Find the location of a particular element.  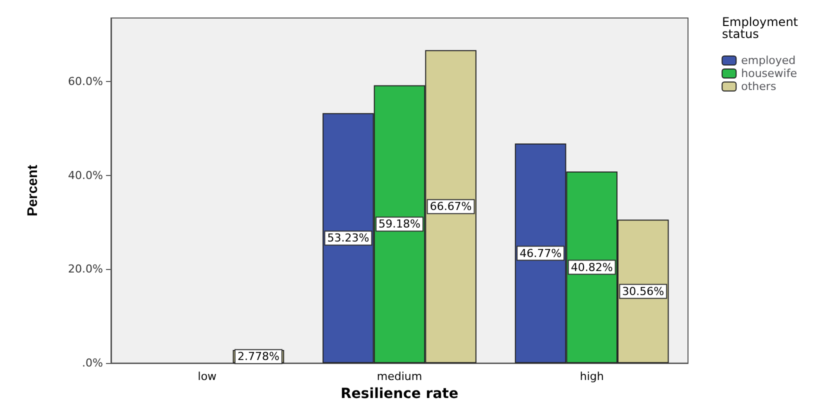

data-label: 66.67% is located at coordinates (451, 207).